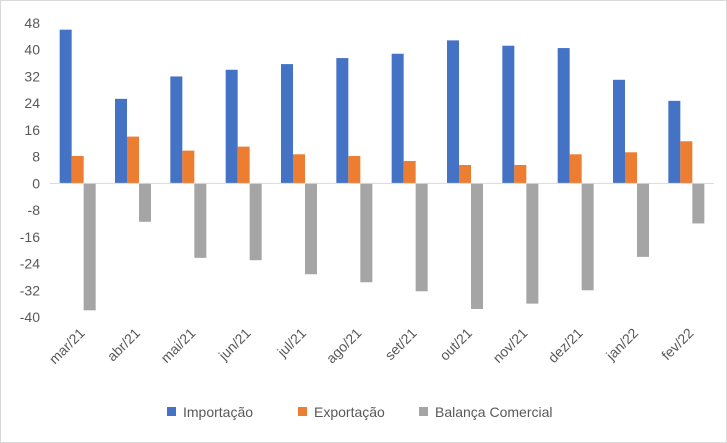 The width and height of the screenshot is (727, 443). Describe the element at coordinates (30, 290) in the screenshot. I see `y-tick-label: -32` at that location.